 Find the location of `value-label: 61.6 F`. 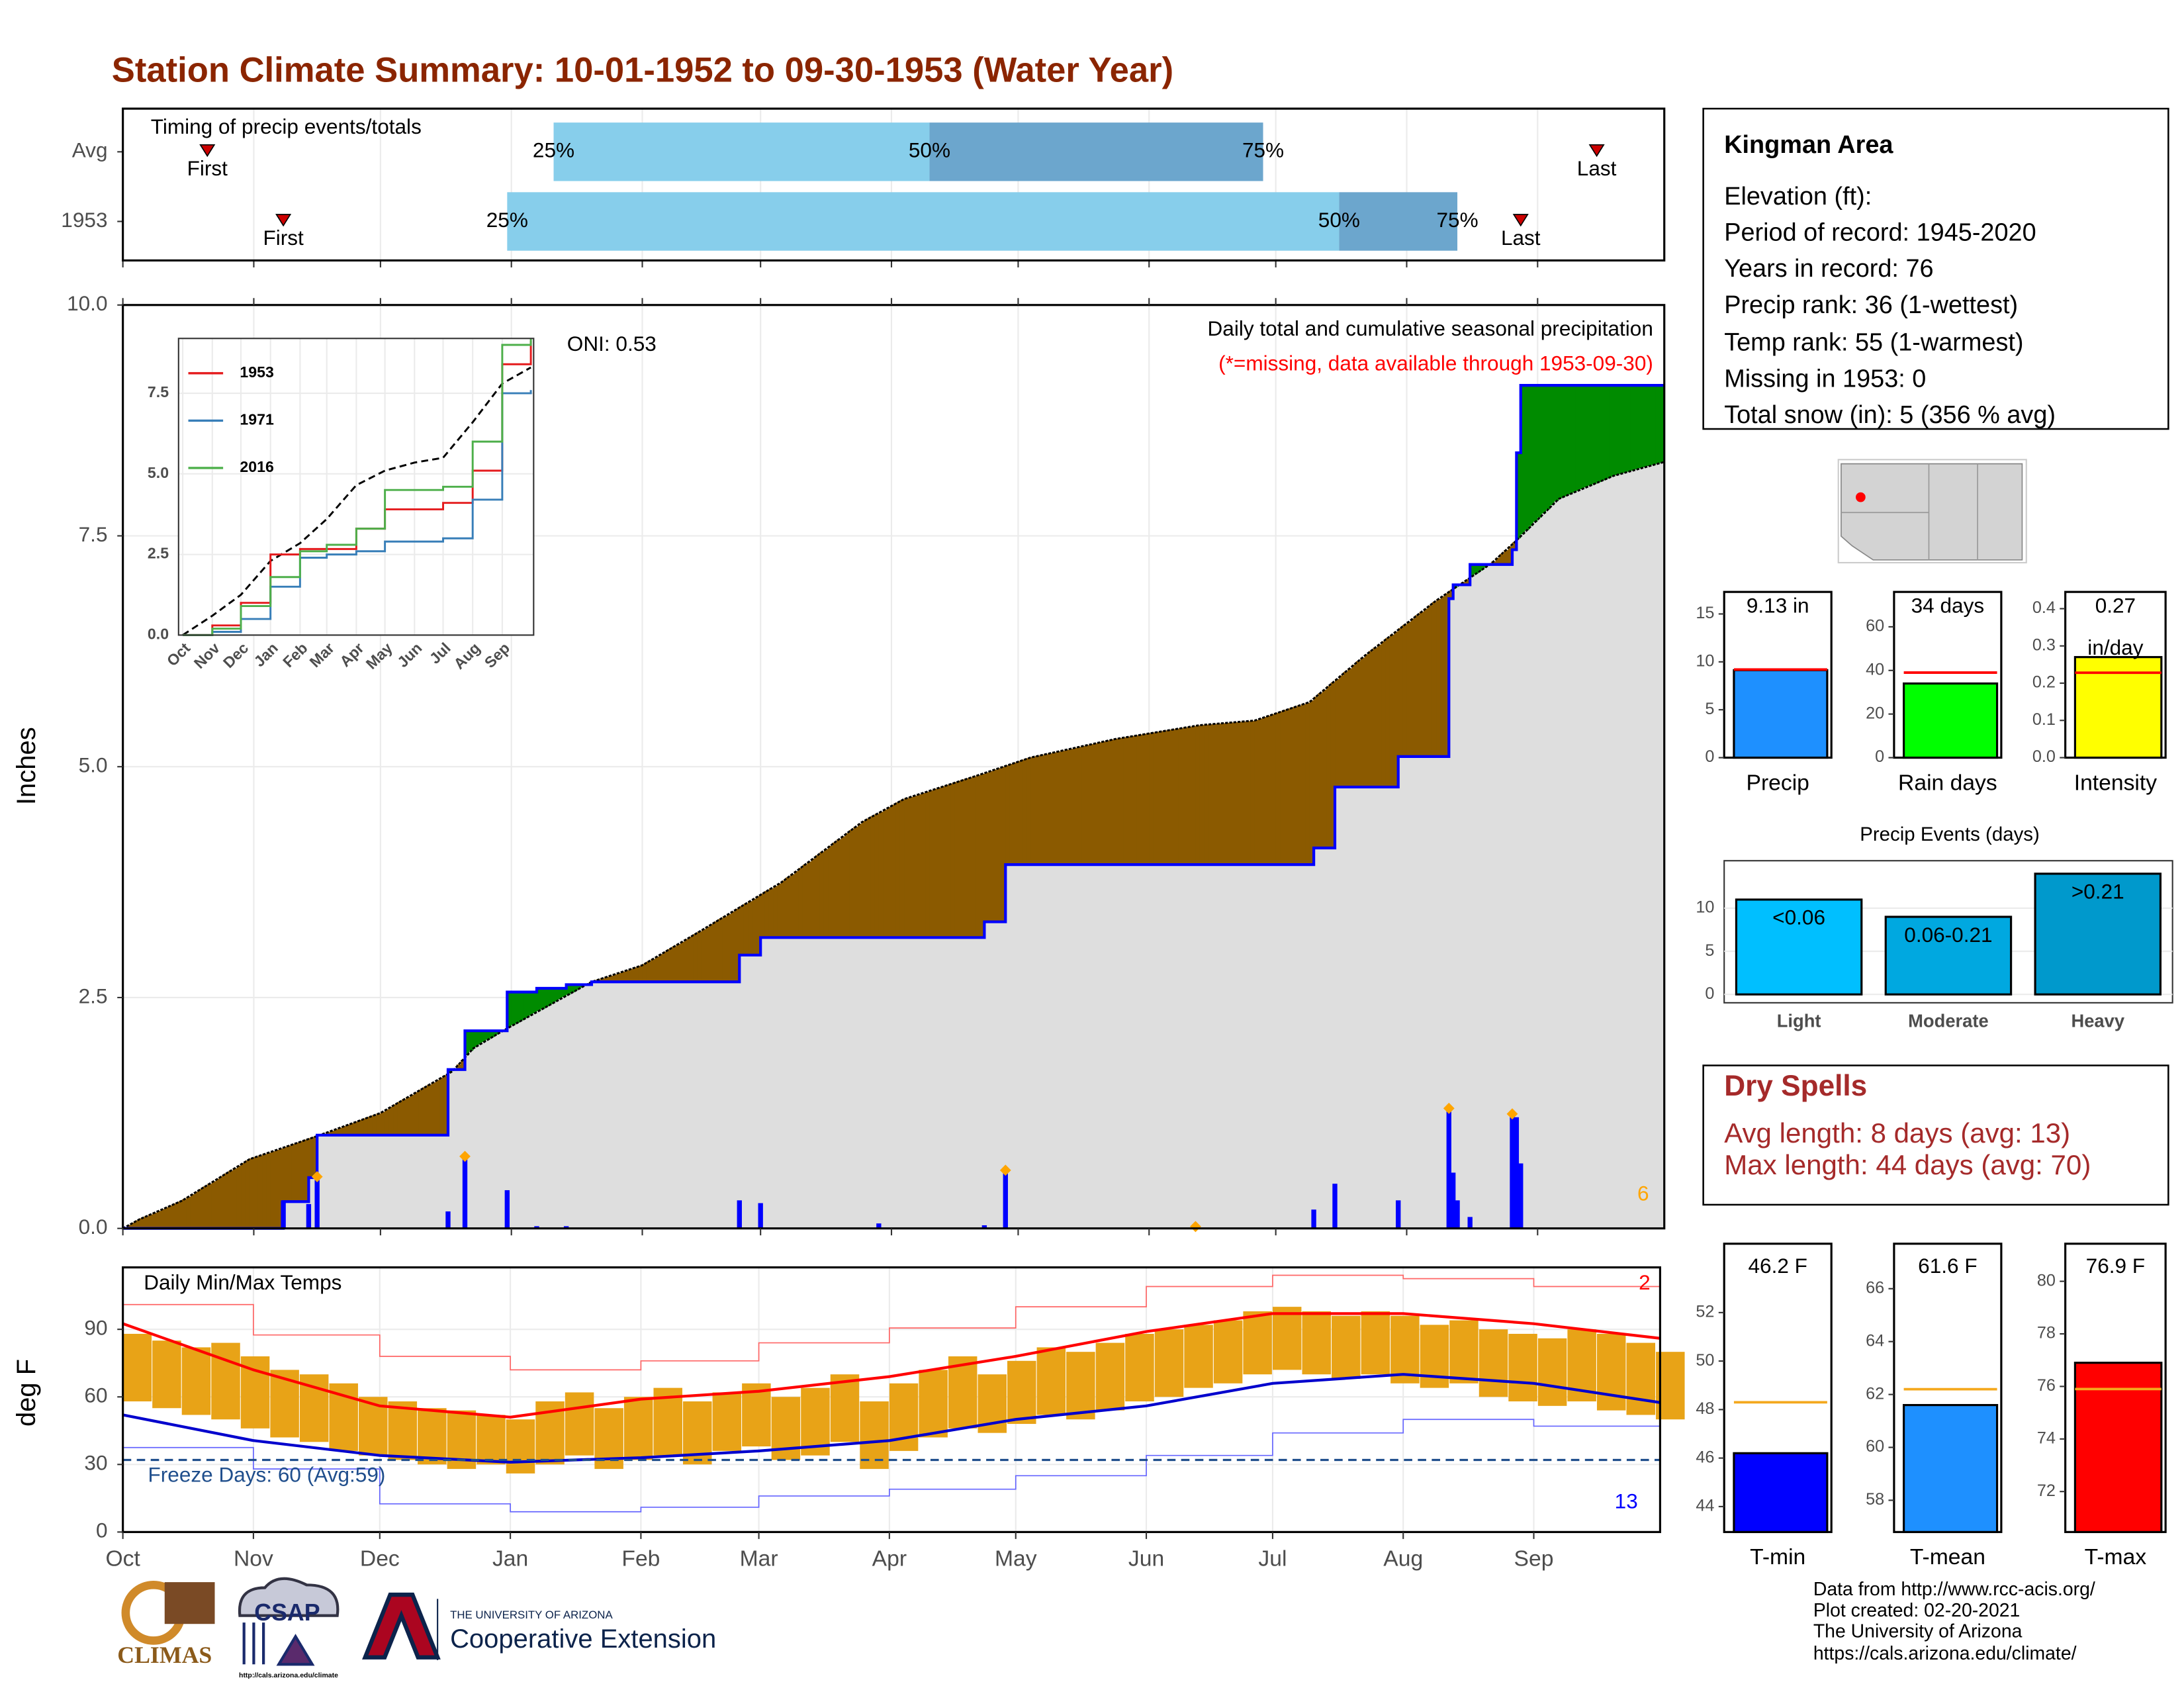

value-label: 61.6 F is located at coordinates (1948, 1266).